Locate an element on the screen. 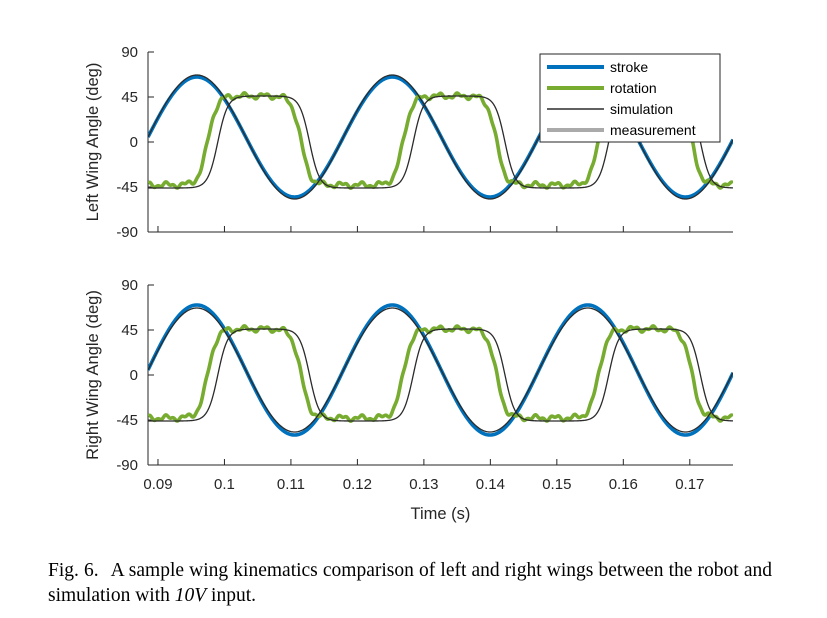  stroke-simulation-line is located at coordinates (440, 370).